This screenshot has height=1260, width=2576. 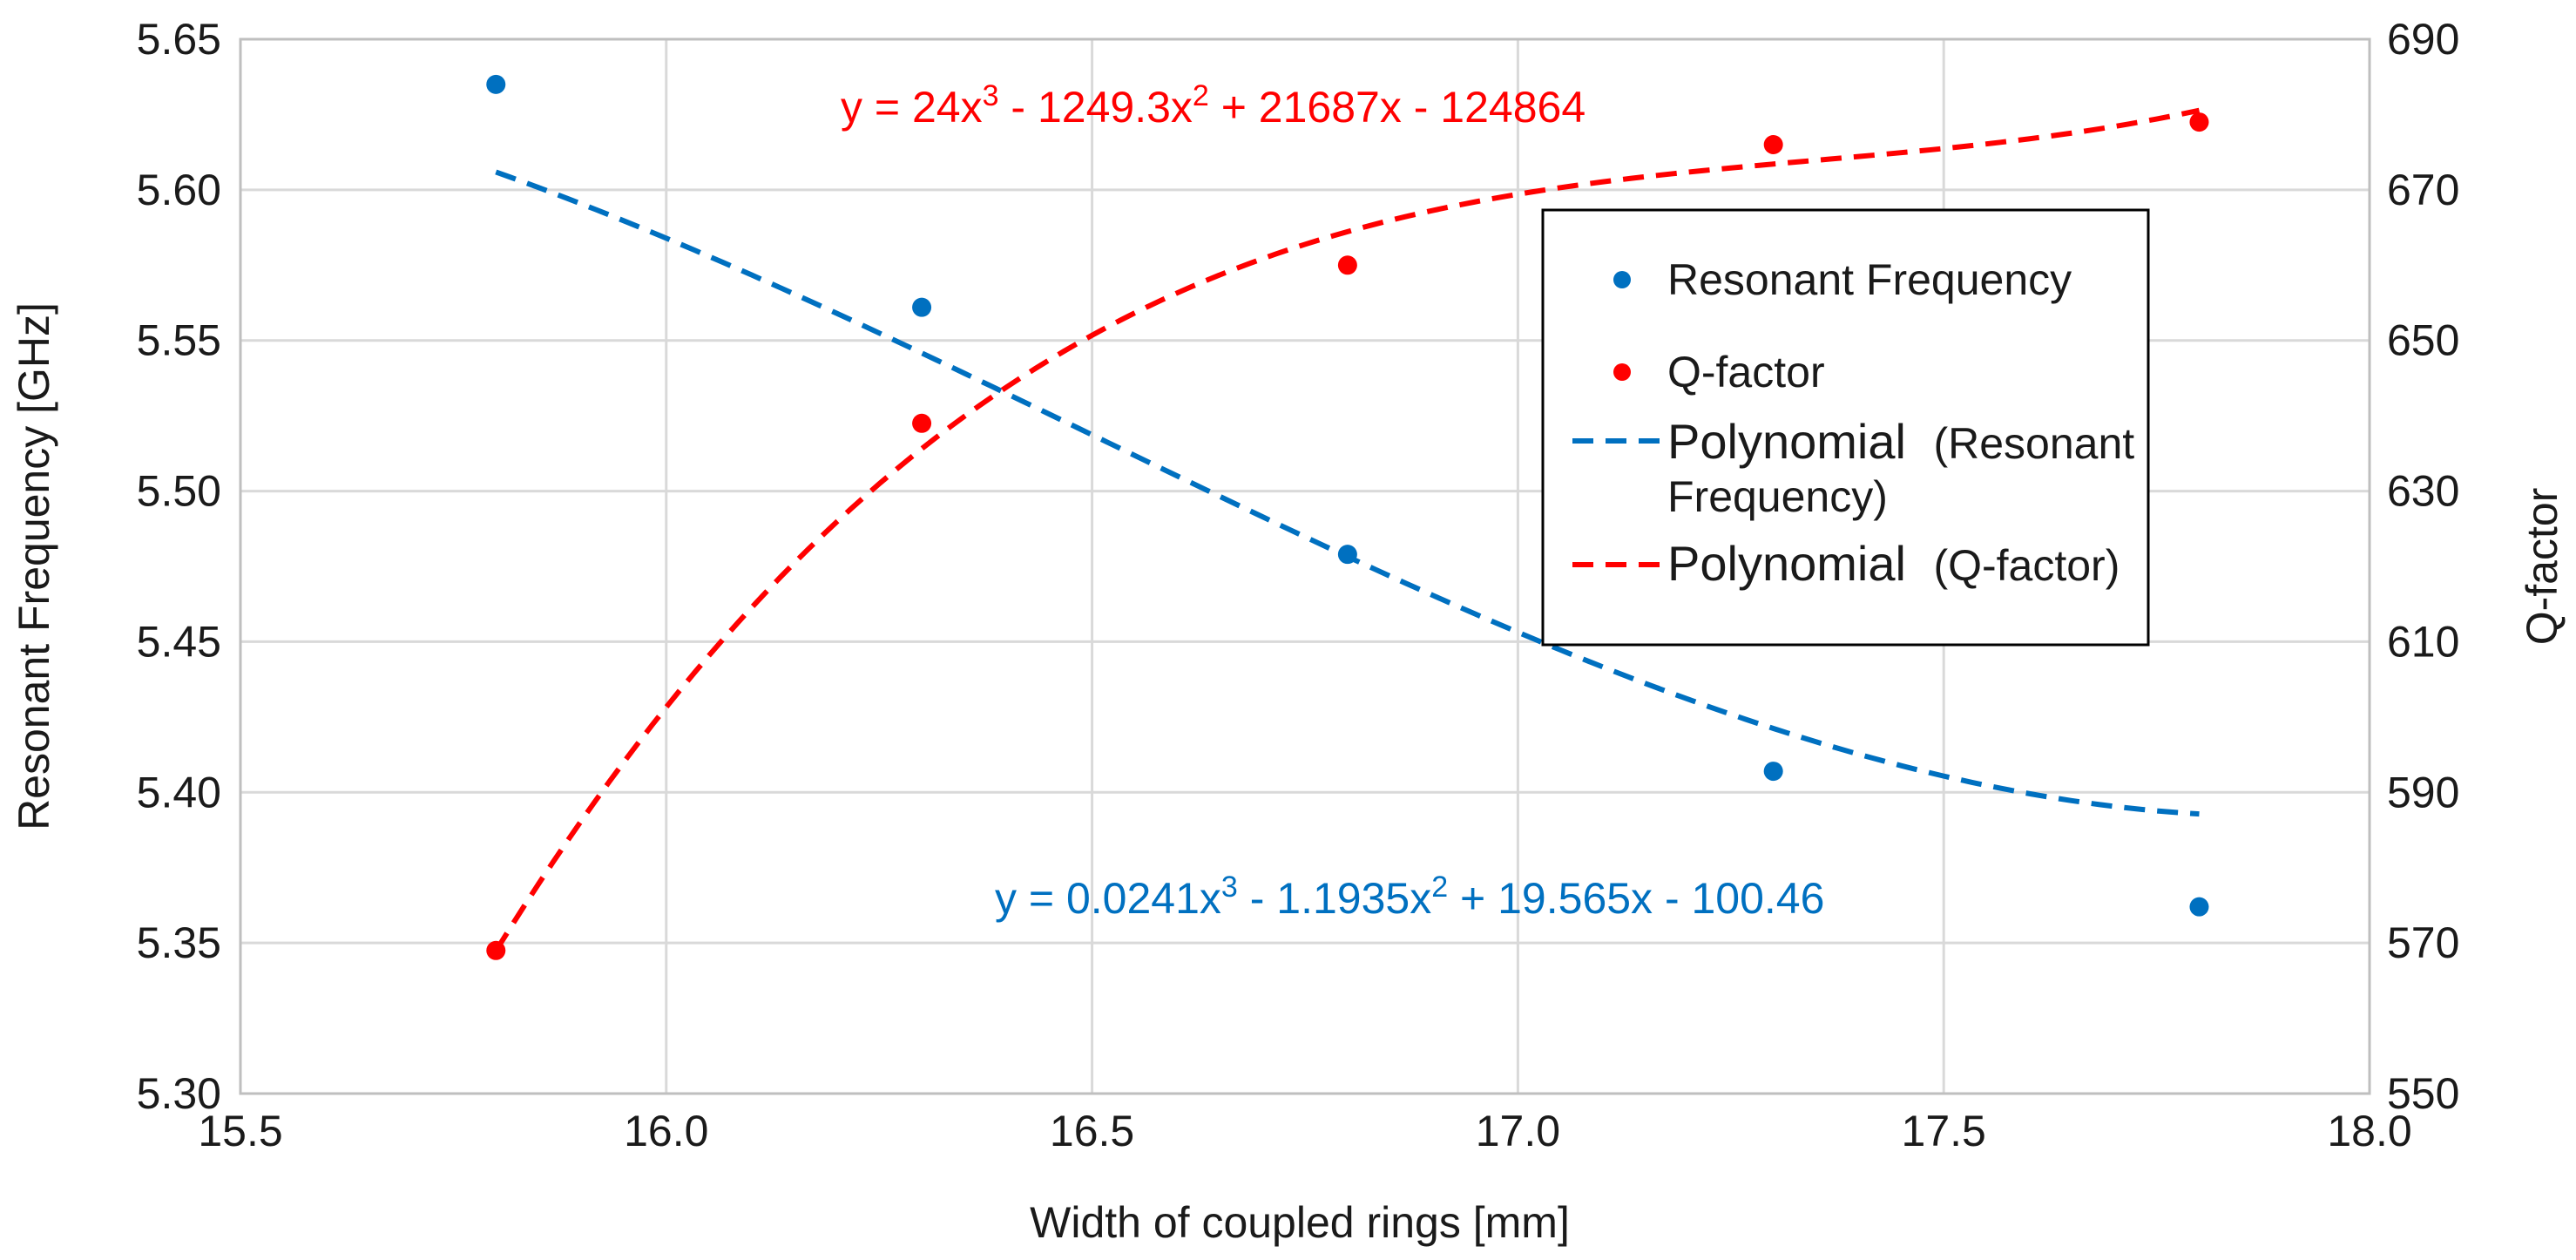 What do you see at coordinates (1092, 1131) in the screenshot?
I see `x-tick-label: 16.5` at bounding box center [1092, 1131].